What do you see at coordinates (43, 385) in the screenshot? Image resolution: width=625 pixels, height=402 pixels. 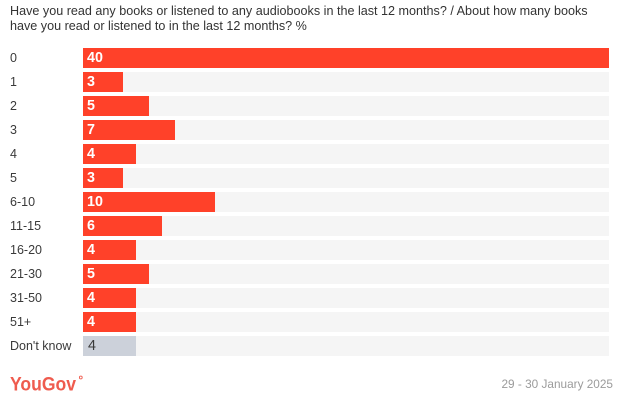 I see `svg-text: YouGov` at bounding box center [43, 385].